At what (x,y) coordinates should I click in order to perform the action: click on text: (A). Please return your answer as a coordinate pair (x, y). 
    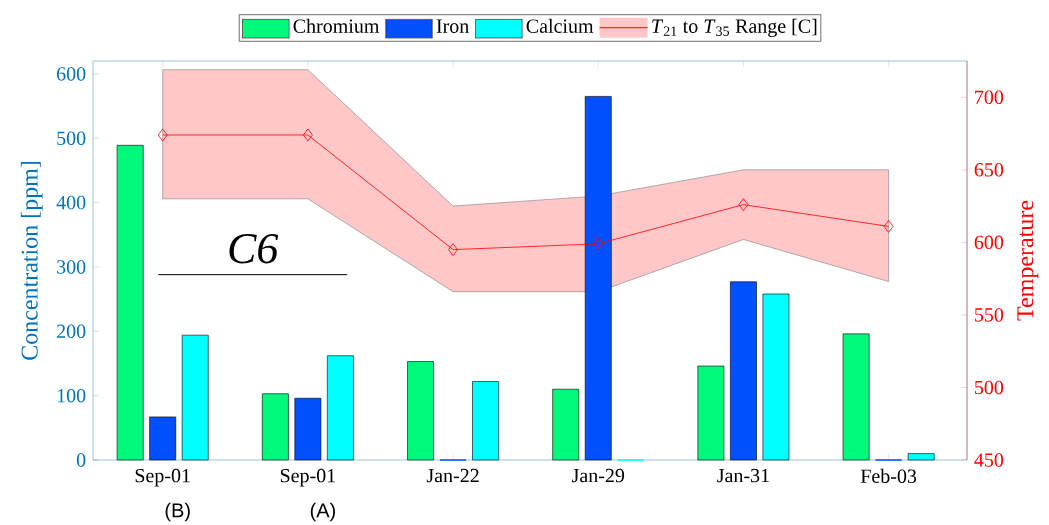
    Looking at the image, I should click on (322, 512).